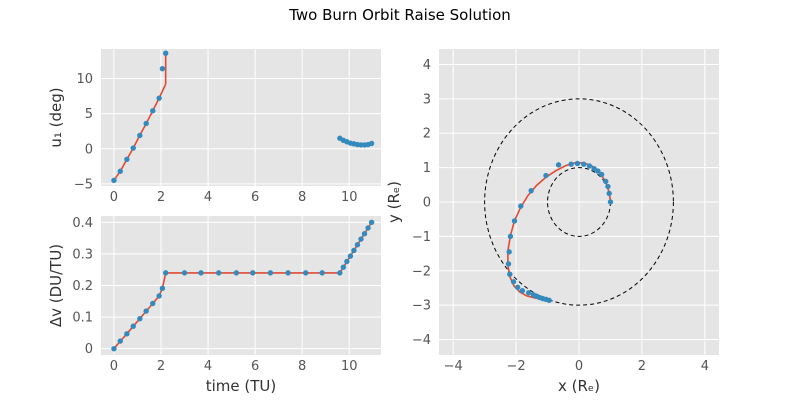  I want to click on trajectory-data-layer, so click(579, 202).